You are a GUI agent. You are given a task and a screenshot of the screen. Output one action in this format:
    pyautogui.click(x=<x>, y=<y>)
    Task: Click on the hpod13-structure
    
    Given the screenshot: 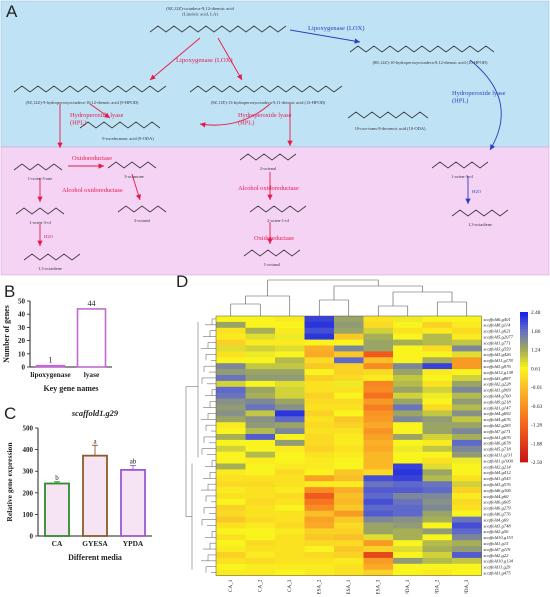 What is the action you would take?
    pyautogui.click(x=266, y=89)
    